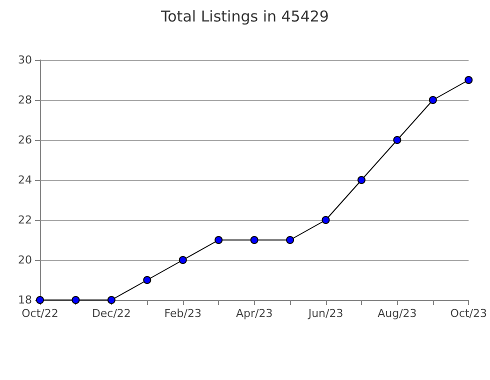  What do you see at coordinates (244, 17) in the screenshot?
I see `chart-title: Total Listings in 45429` at bounding box center [244, 17].